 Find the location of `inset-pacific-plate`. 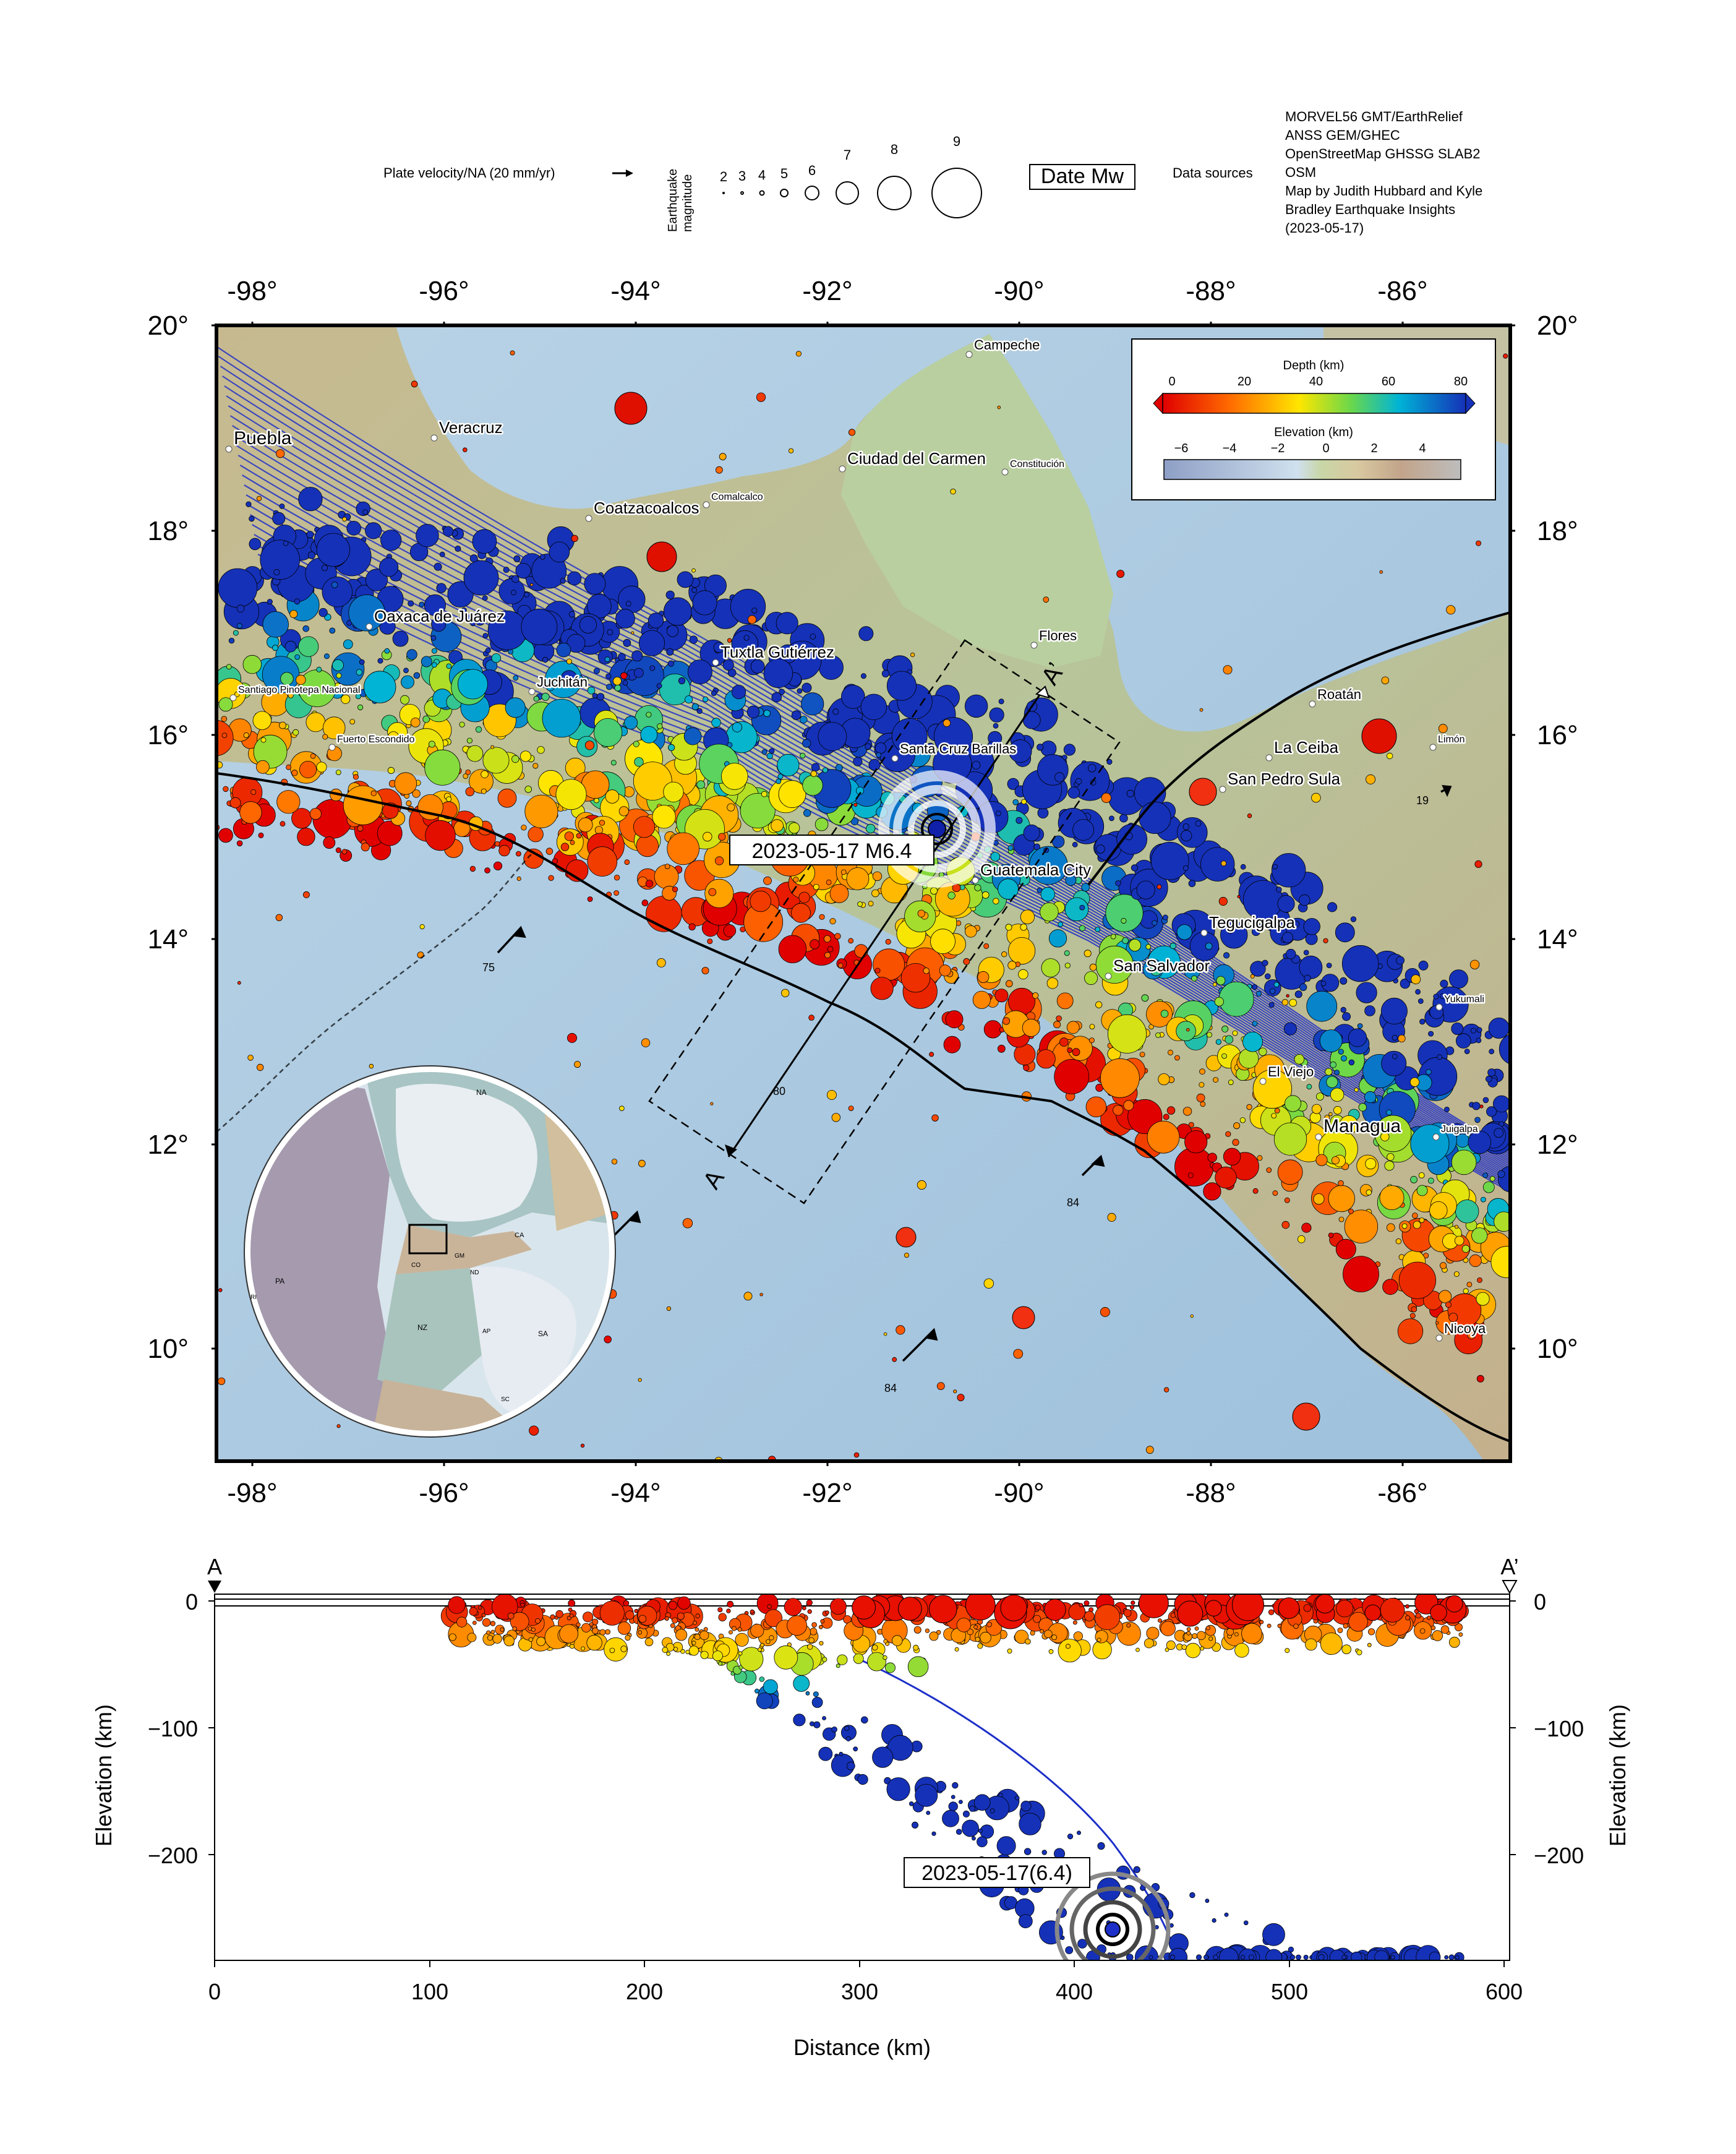

inset-pacific-plate is located at coordinates (324, 1252).